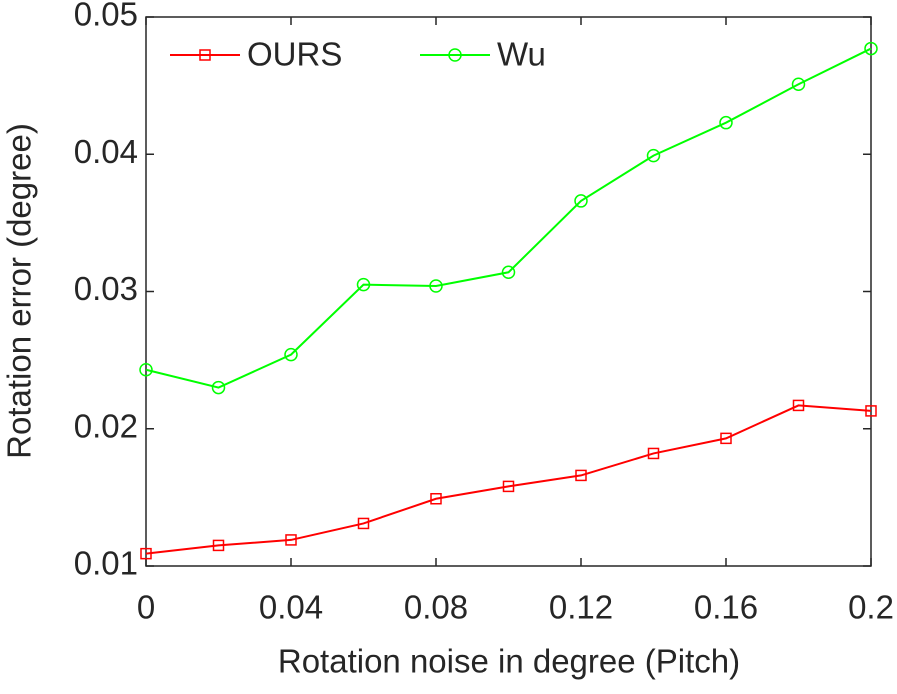 The width and height of the screenshot is (897, 694). I want to click on y-tick-label: 0.03, so click(106, 288).